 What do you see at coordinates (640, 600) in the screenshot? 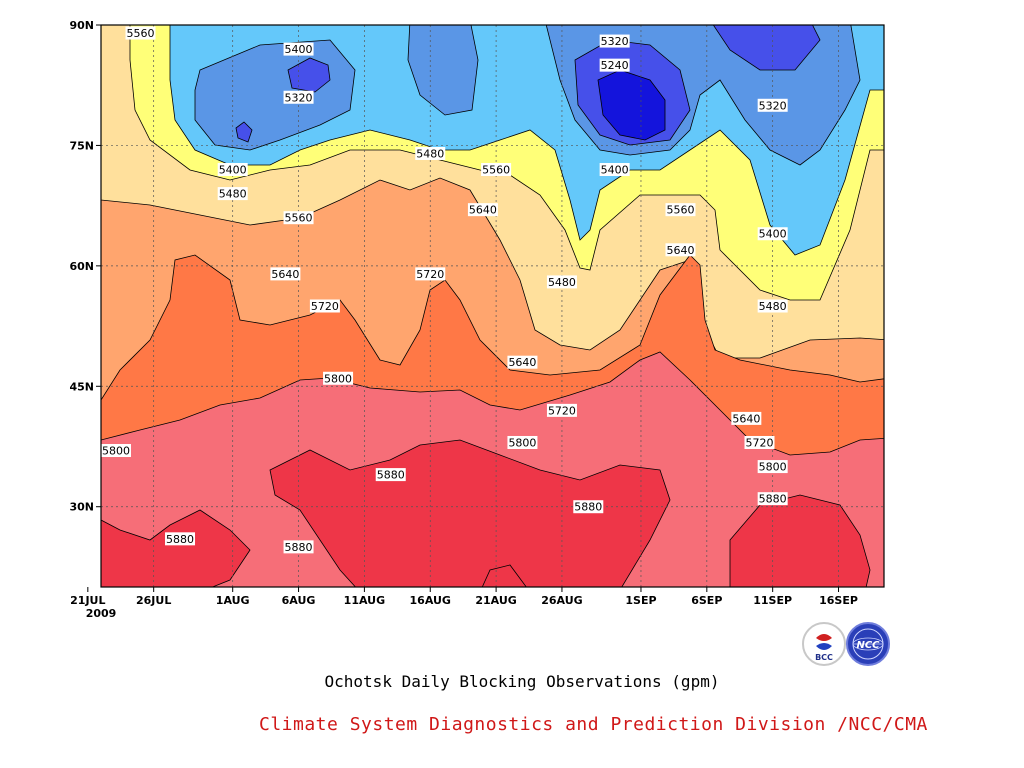
I see `x-tick-label: 1SEP` at bounding box center [640, 600].